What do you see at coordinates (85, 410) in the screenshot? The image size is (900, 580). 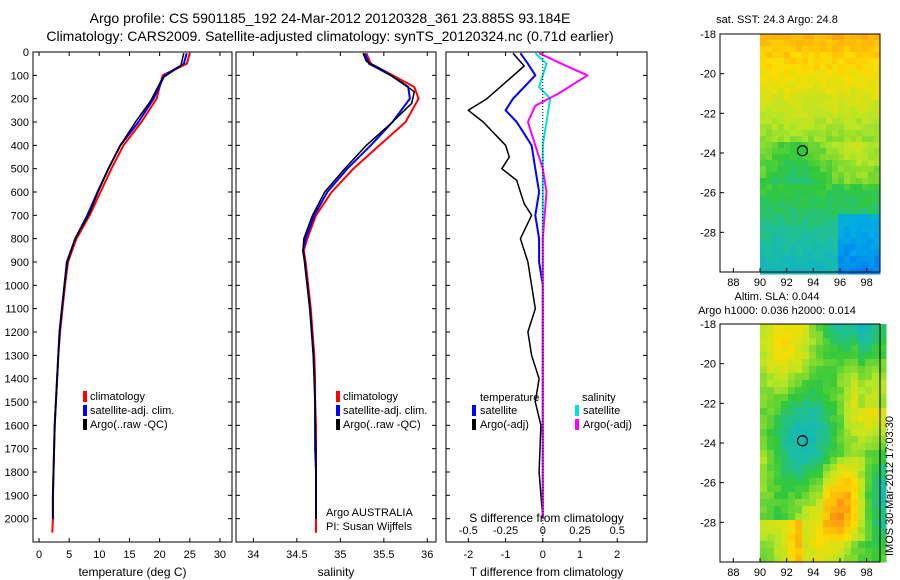 I see `legend-swatch` at bounding box center [85, 410].